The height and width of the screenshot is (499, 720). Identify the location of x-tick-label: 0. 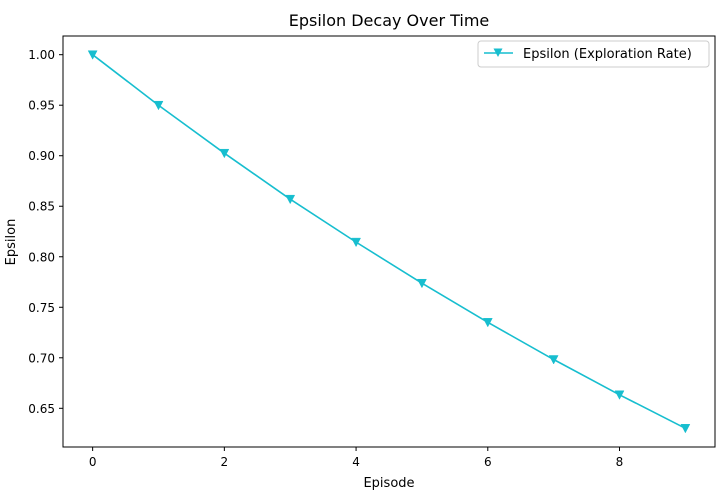
(93, 462).